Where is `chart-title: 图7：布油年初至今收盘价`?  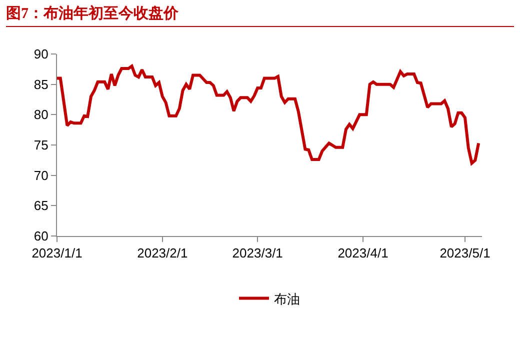
chart-title: 图7：布油年初至今收盘价 is located at coordinates (260, 15).